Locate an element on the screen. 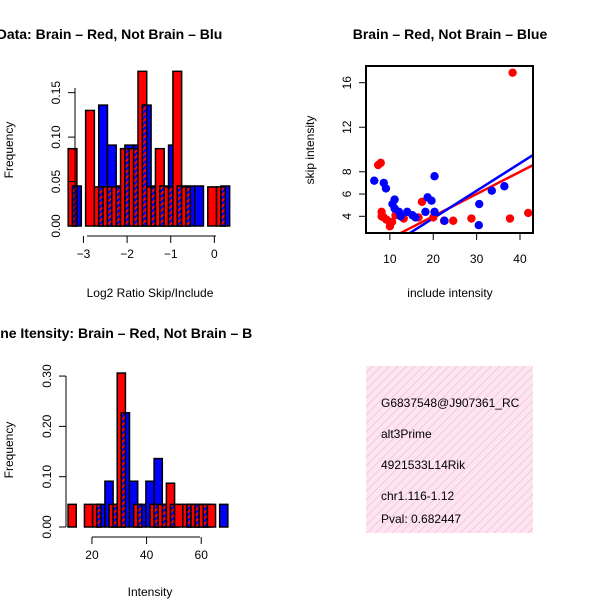 The image size is (600, 605). intensity-hist-bar-not-brain is located at coordinates (223, 515).